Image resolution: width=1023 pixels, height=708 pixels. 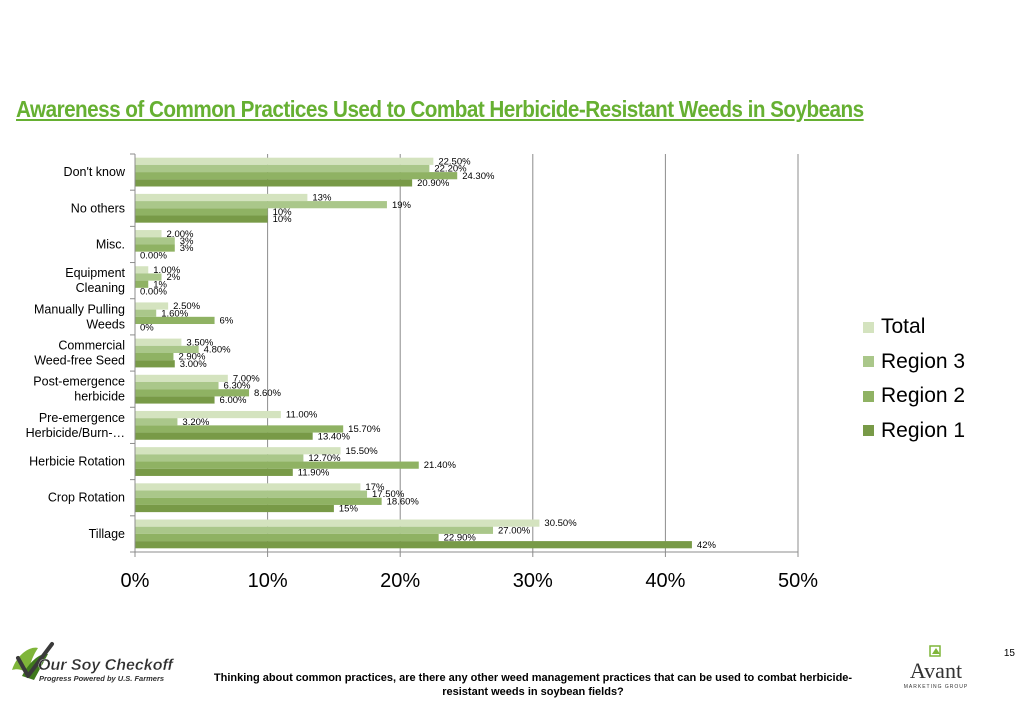 I want to click on data-label: 2.00%, so click(x=180, y=234).